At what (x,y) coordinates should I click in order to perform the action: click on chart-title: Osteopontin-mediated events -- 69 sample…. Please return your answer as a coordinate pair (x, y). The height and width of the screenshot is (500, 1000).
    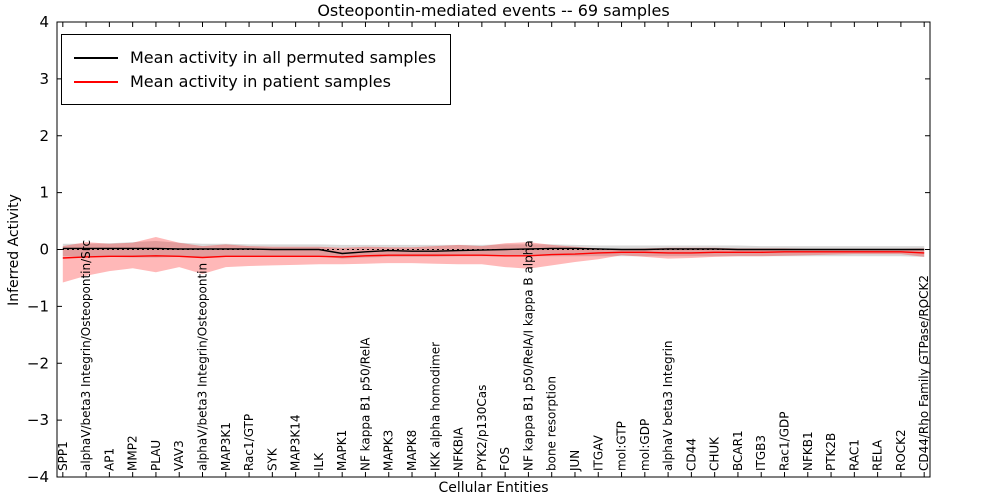
    Looking at the image, I should click on (493, 10).